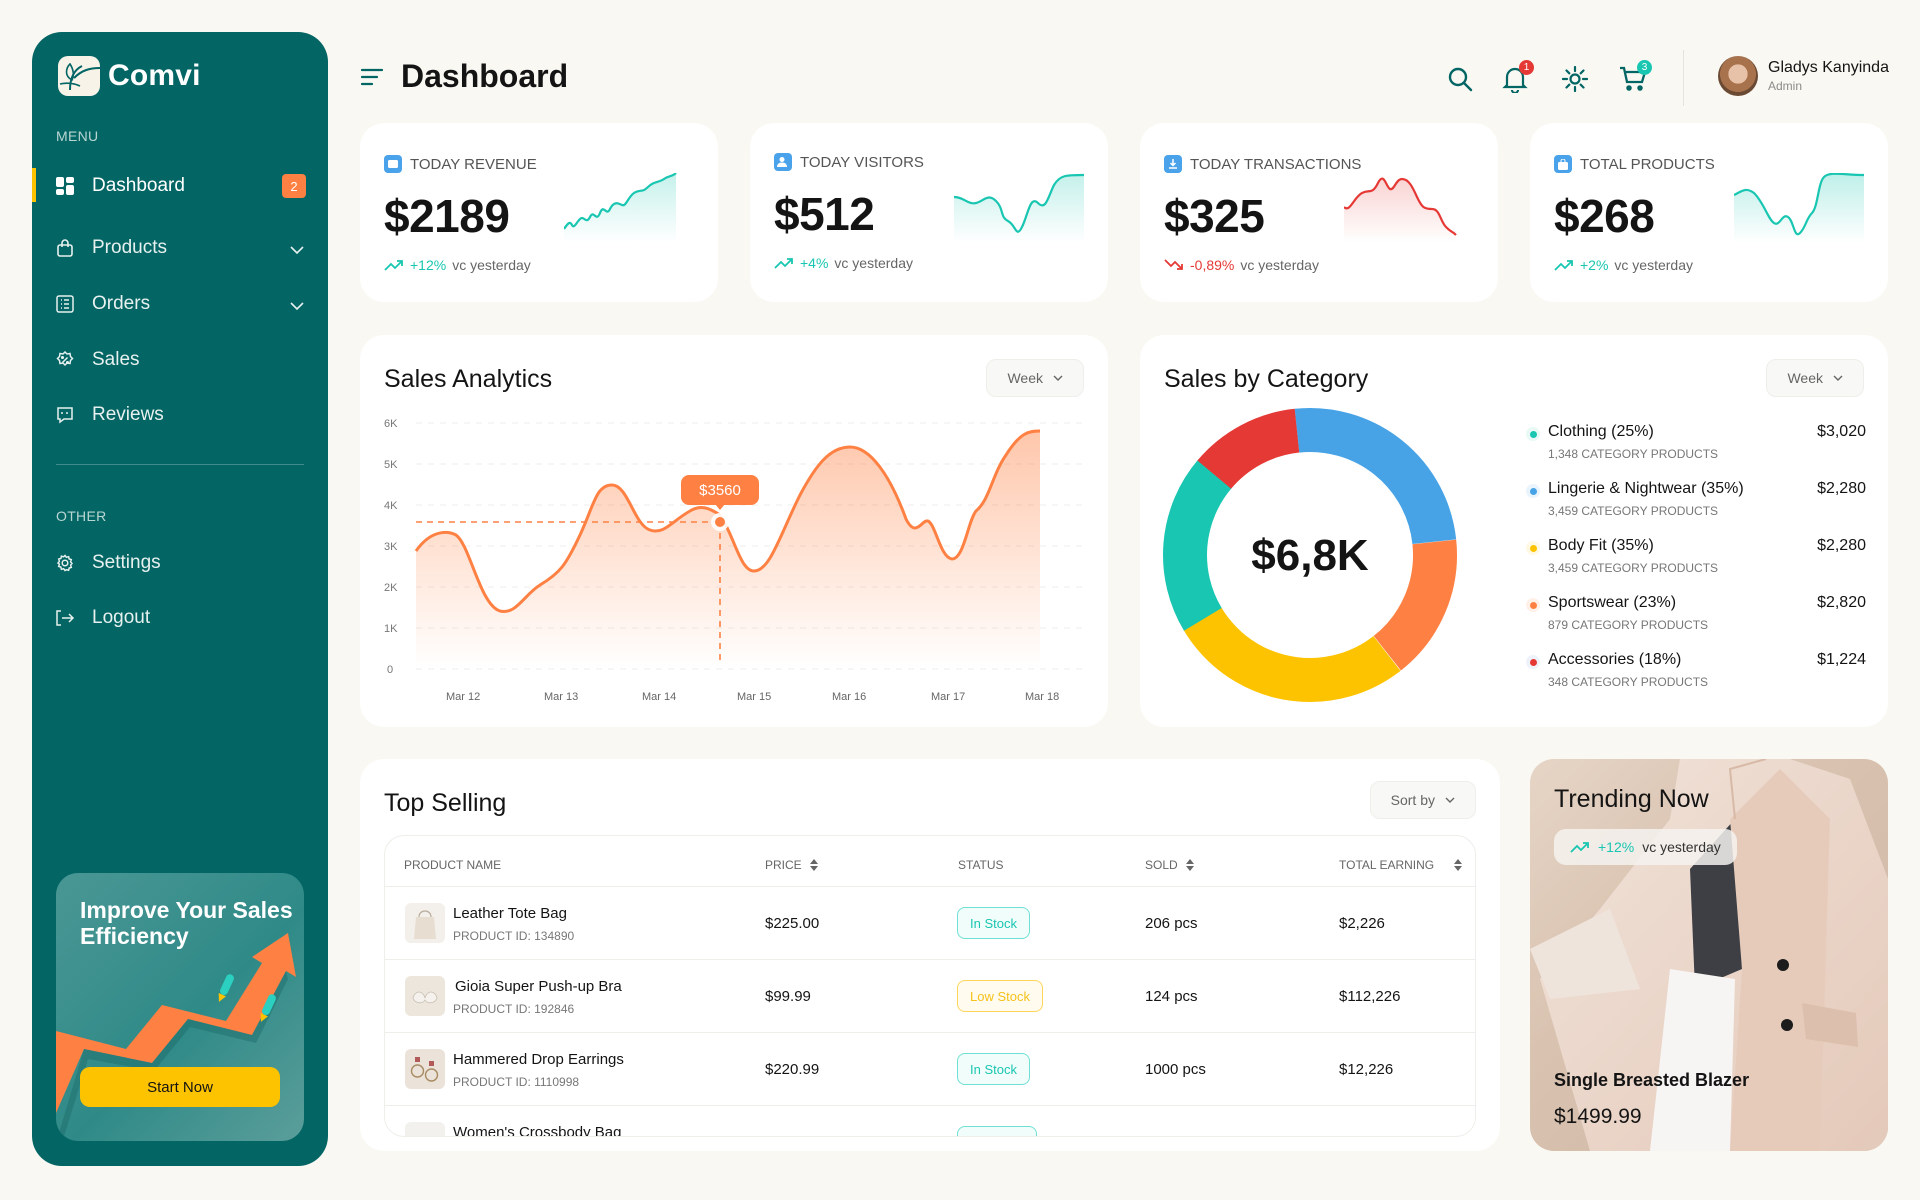 The image size is (1920, 1200). What do you see at coordinates (537, 1130) in the screenshot?
I see `product-name: Women's Crossbody Bag` at bounding box center [537, 1130].